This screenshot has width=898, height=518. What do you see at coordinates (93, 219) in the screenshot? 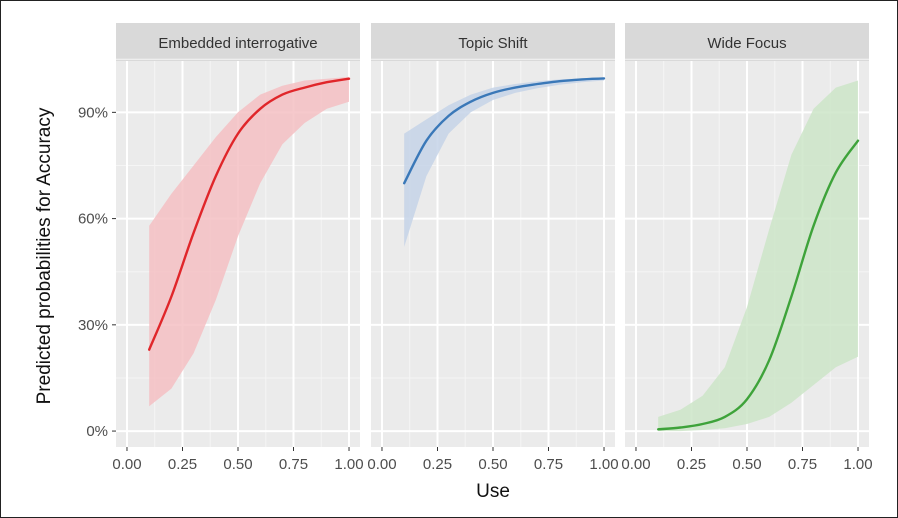
I see `y-tick-label: 60%` at bounding box center [93, 219].